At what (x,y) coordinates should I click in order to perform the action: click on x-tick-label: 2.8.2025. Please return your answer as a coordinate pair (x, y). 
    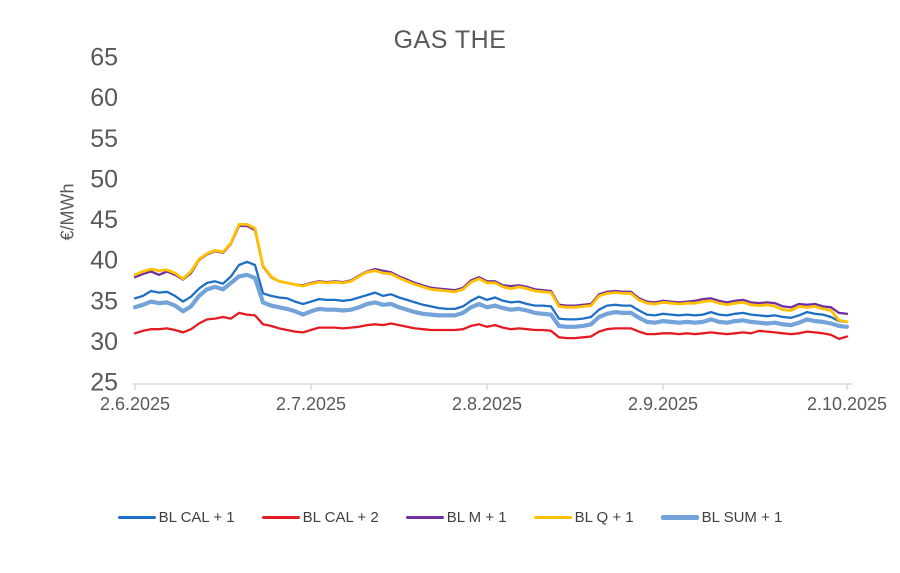
    Looking at the image, I should click on (487, 404).